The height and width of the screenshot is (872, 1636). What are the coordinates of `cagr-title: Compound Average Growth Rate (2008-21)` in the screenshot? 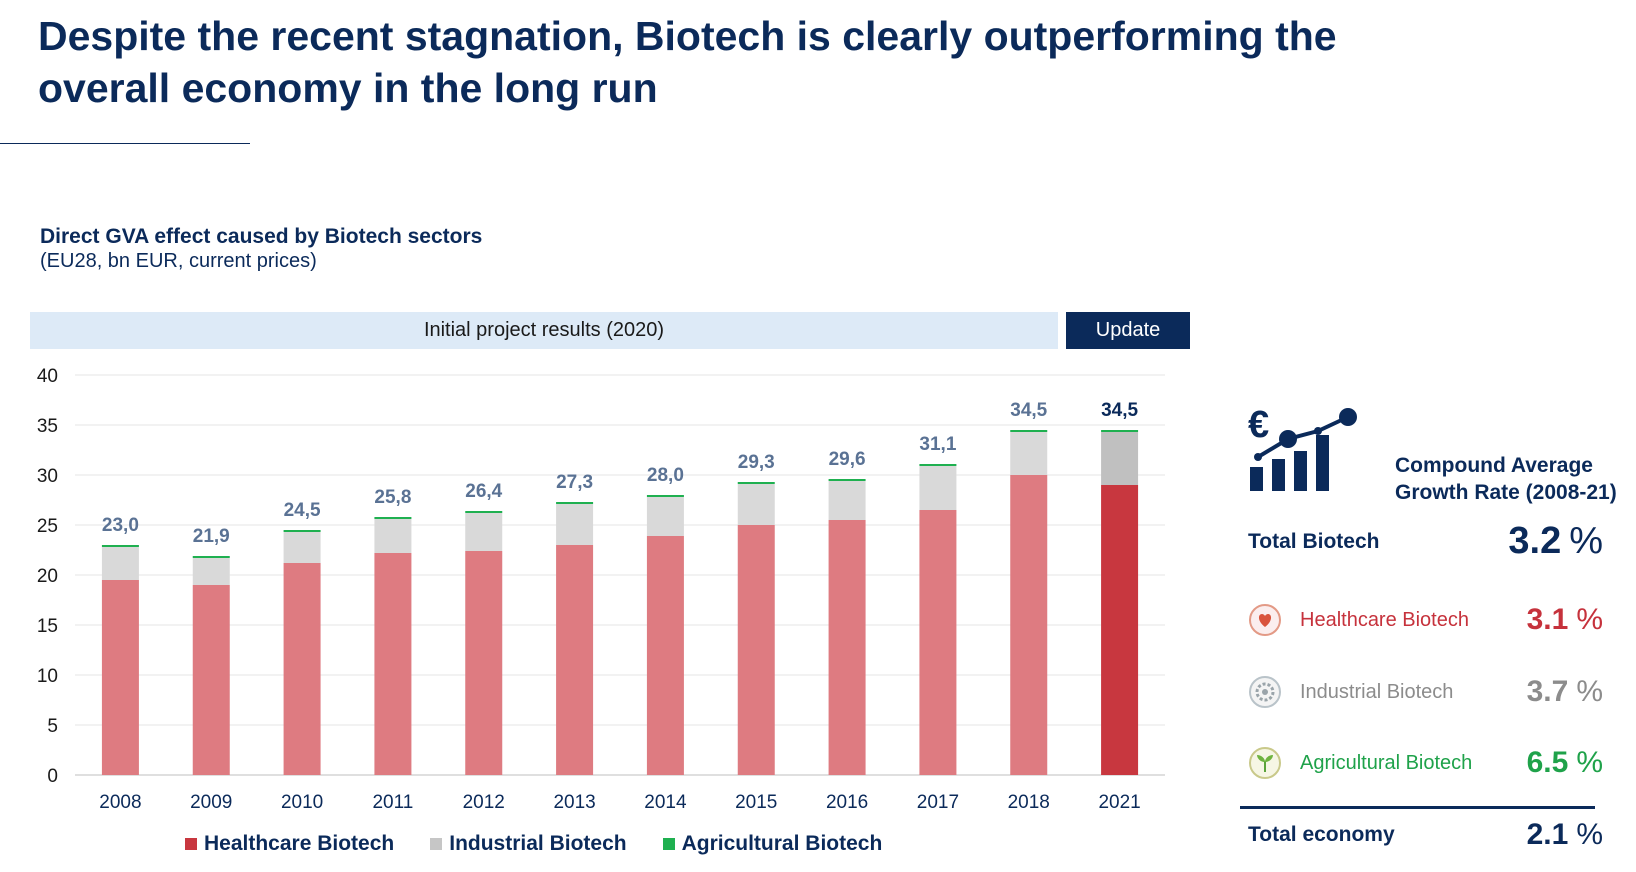 It's located at (1506, 479).